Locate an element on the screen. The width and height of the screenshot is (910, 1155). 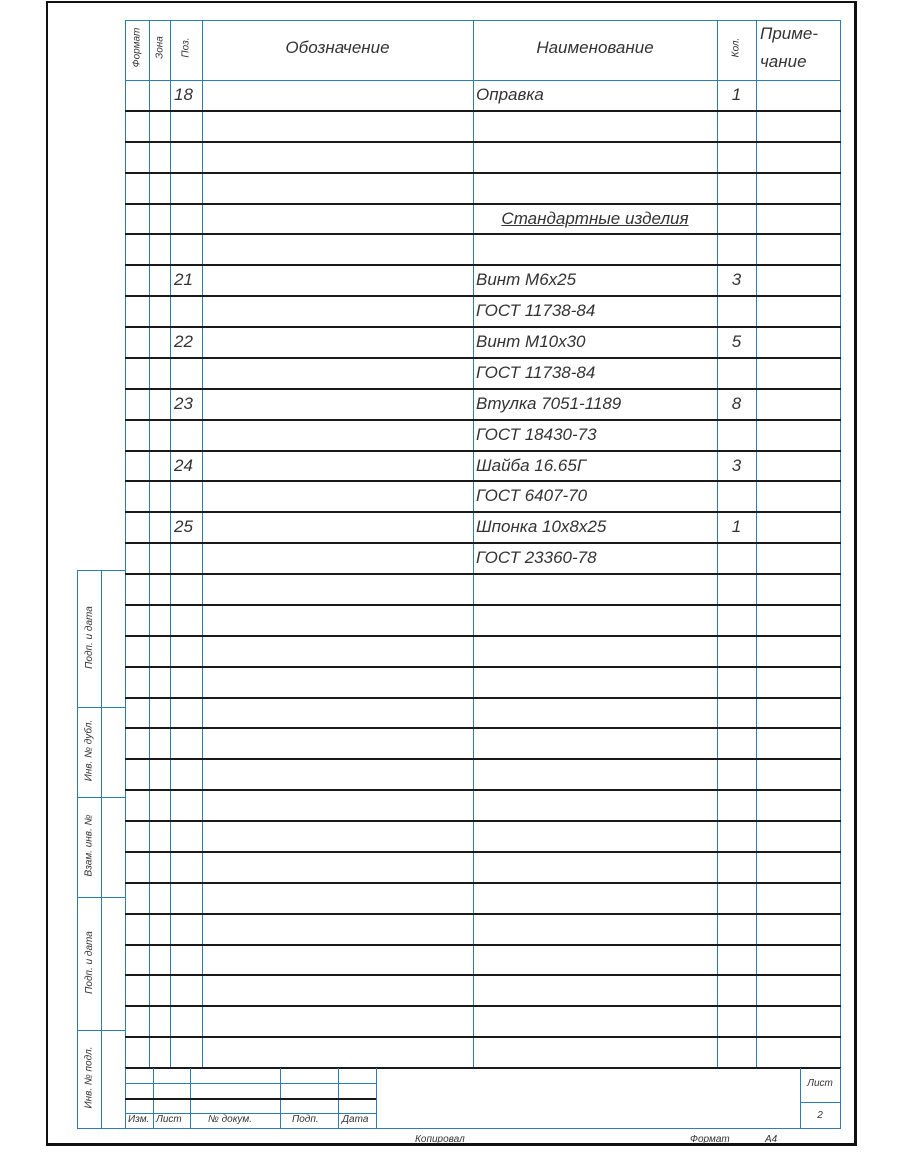
row-name: ГОСТ 23360-78 is located at coordinates (536, 557).